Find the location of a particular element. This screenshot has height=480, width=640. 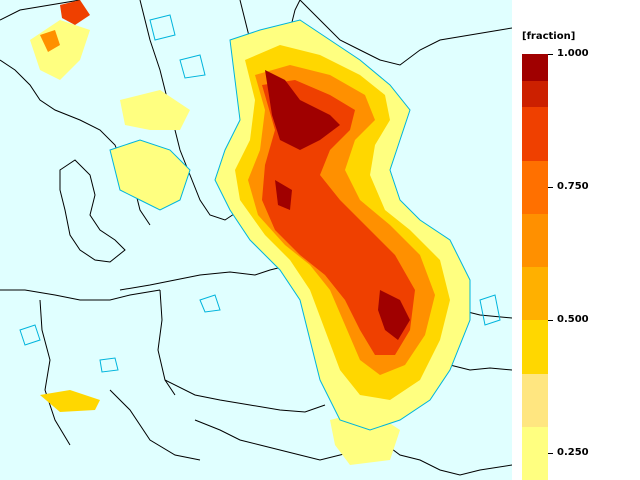

colorbar-tick-label: 0.250 is located at coordinates (573, 453).